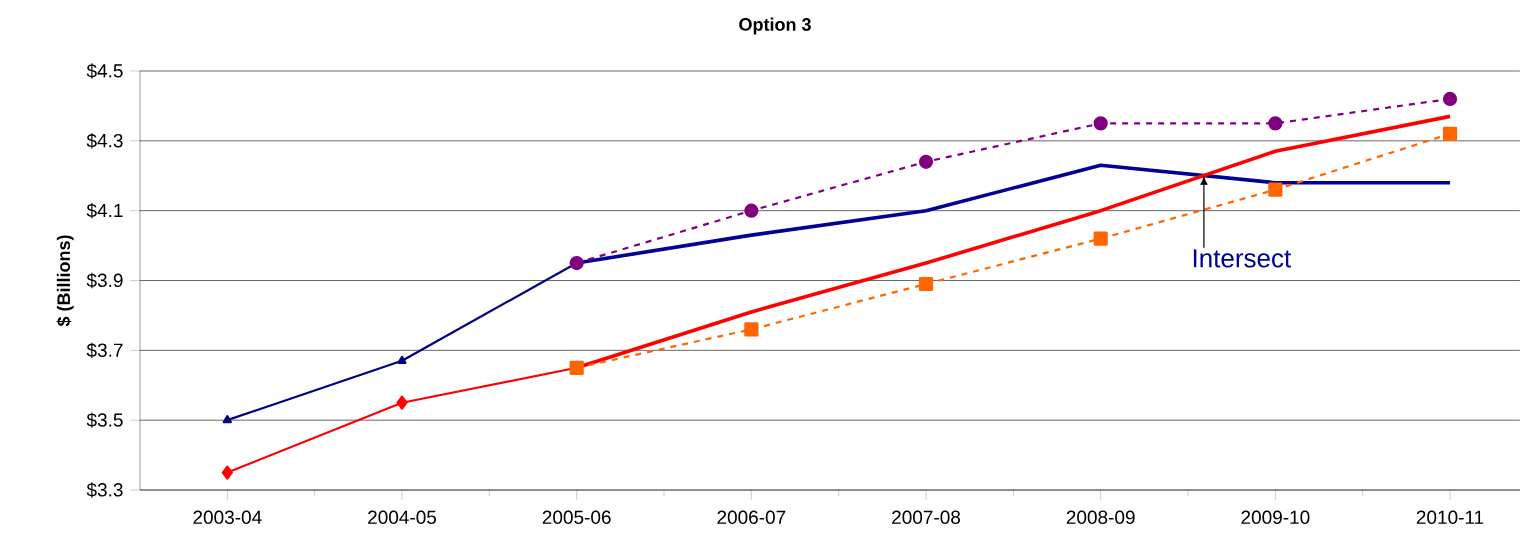 The image size is (1522, 541). I want to click on annotation: Intersect, so click(1242, 258).